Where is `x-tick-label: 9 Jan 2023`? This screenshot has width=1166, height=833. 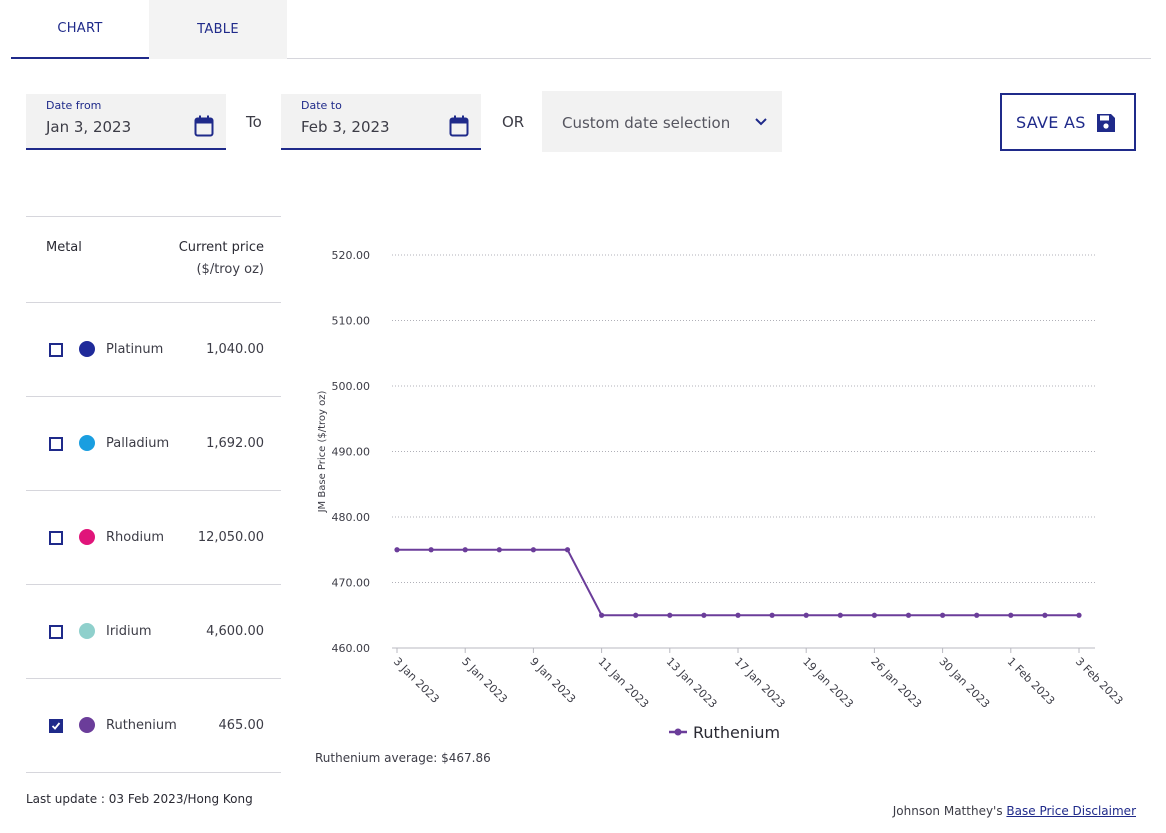
x-tick-label: 9 Jan 2023 is located at coordinates (552, 680).